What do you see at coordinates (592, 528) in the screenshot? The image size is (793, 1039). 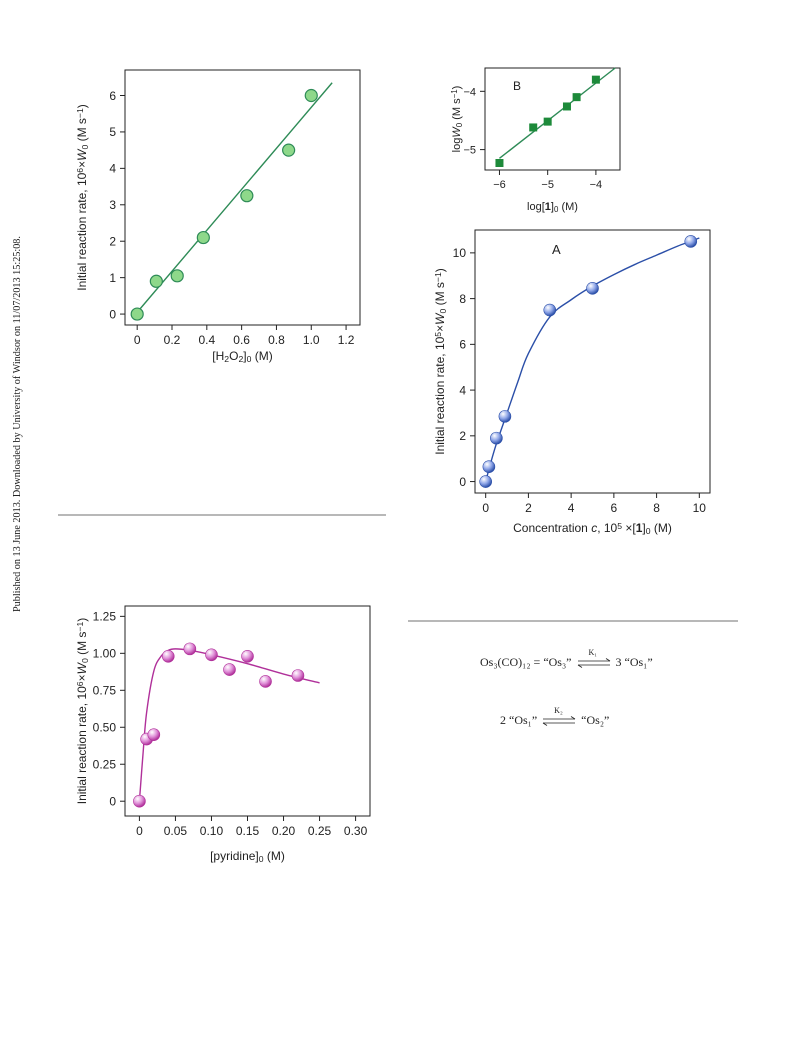 I see `x-axis-label: Concentration c, 105 ×[1]0 (M)` at bounding box center [592, 528].